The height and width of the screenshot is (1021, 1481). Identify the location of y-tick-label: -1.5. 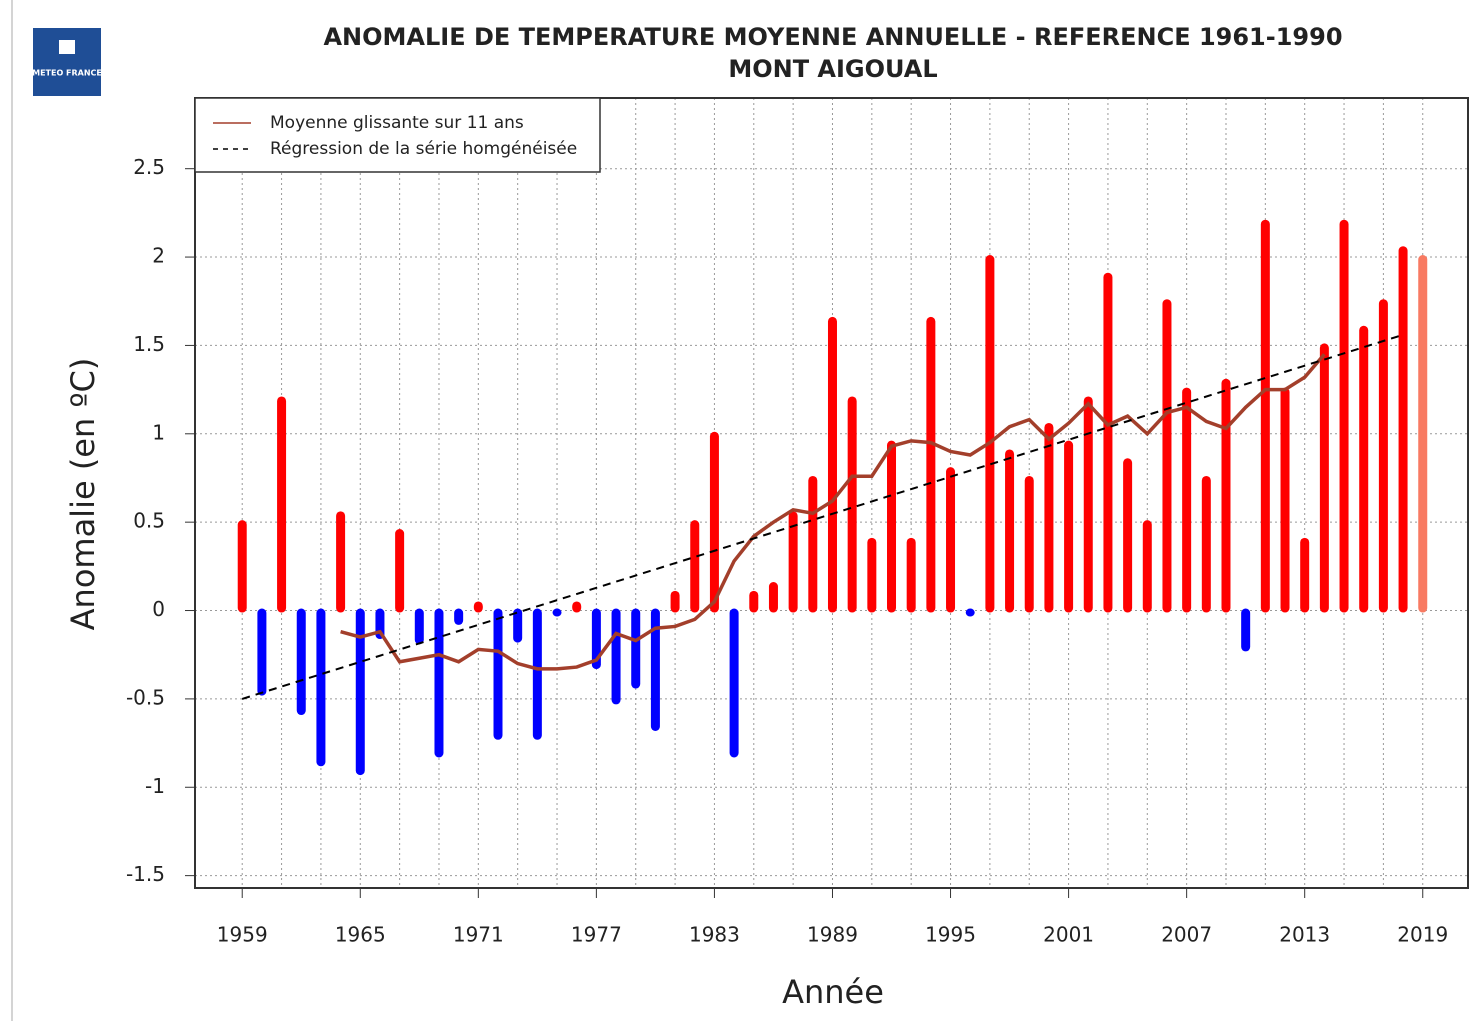
(145, 874).